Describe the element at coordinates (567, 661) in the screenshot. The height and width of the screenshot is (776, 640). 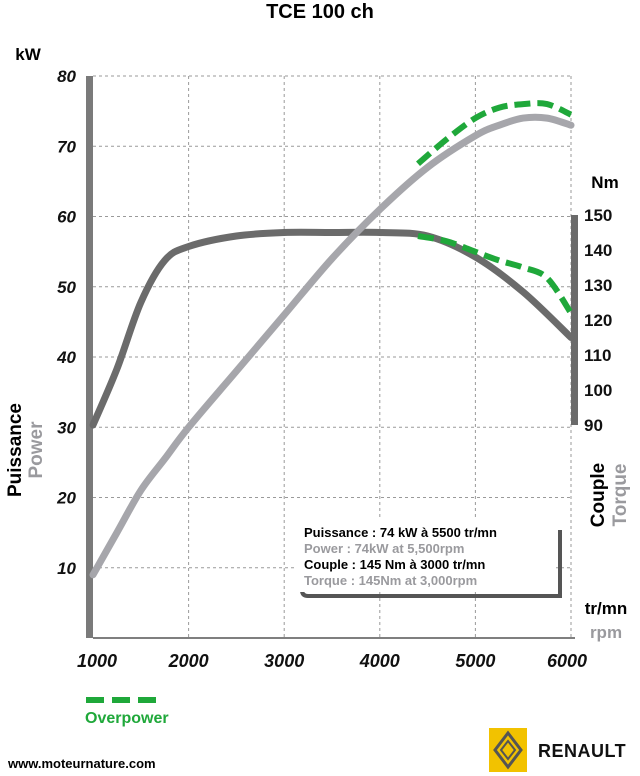
I see `x-tick-label: 6000` at that location.